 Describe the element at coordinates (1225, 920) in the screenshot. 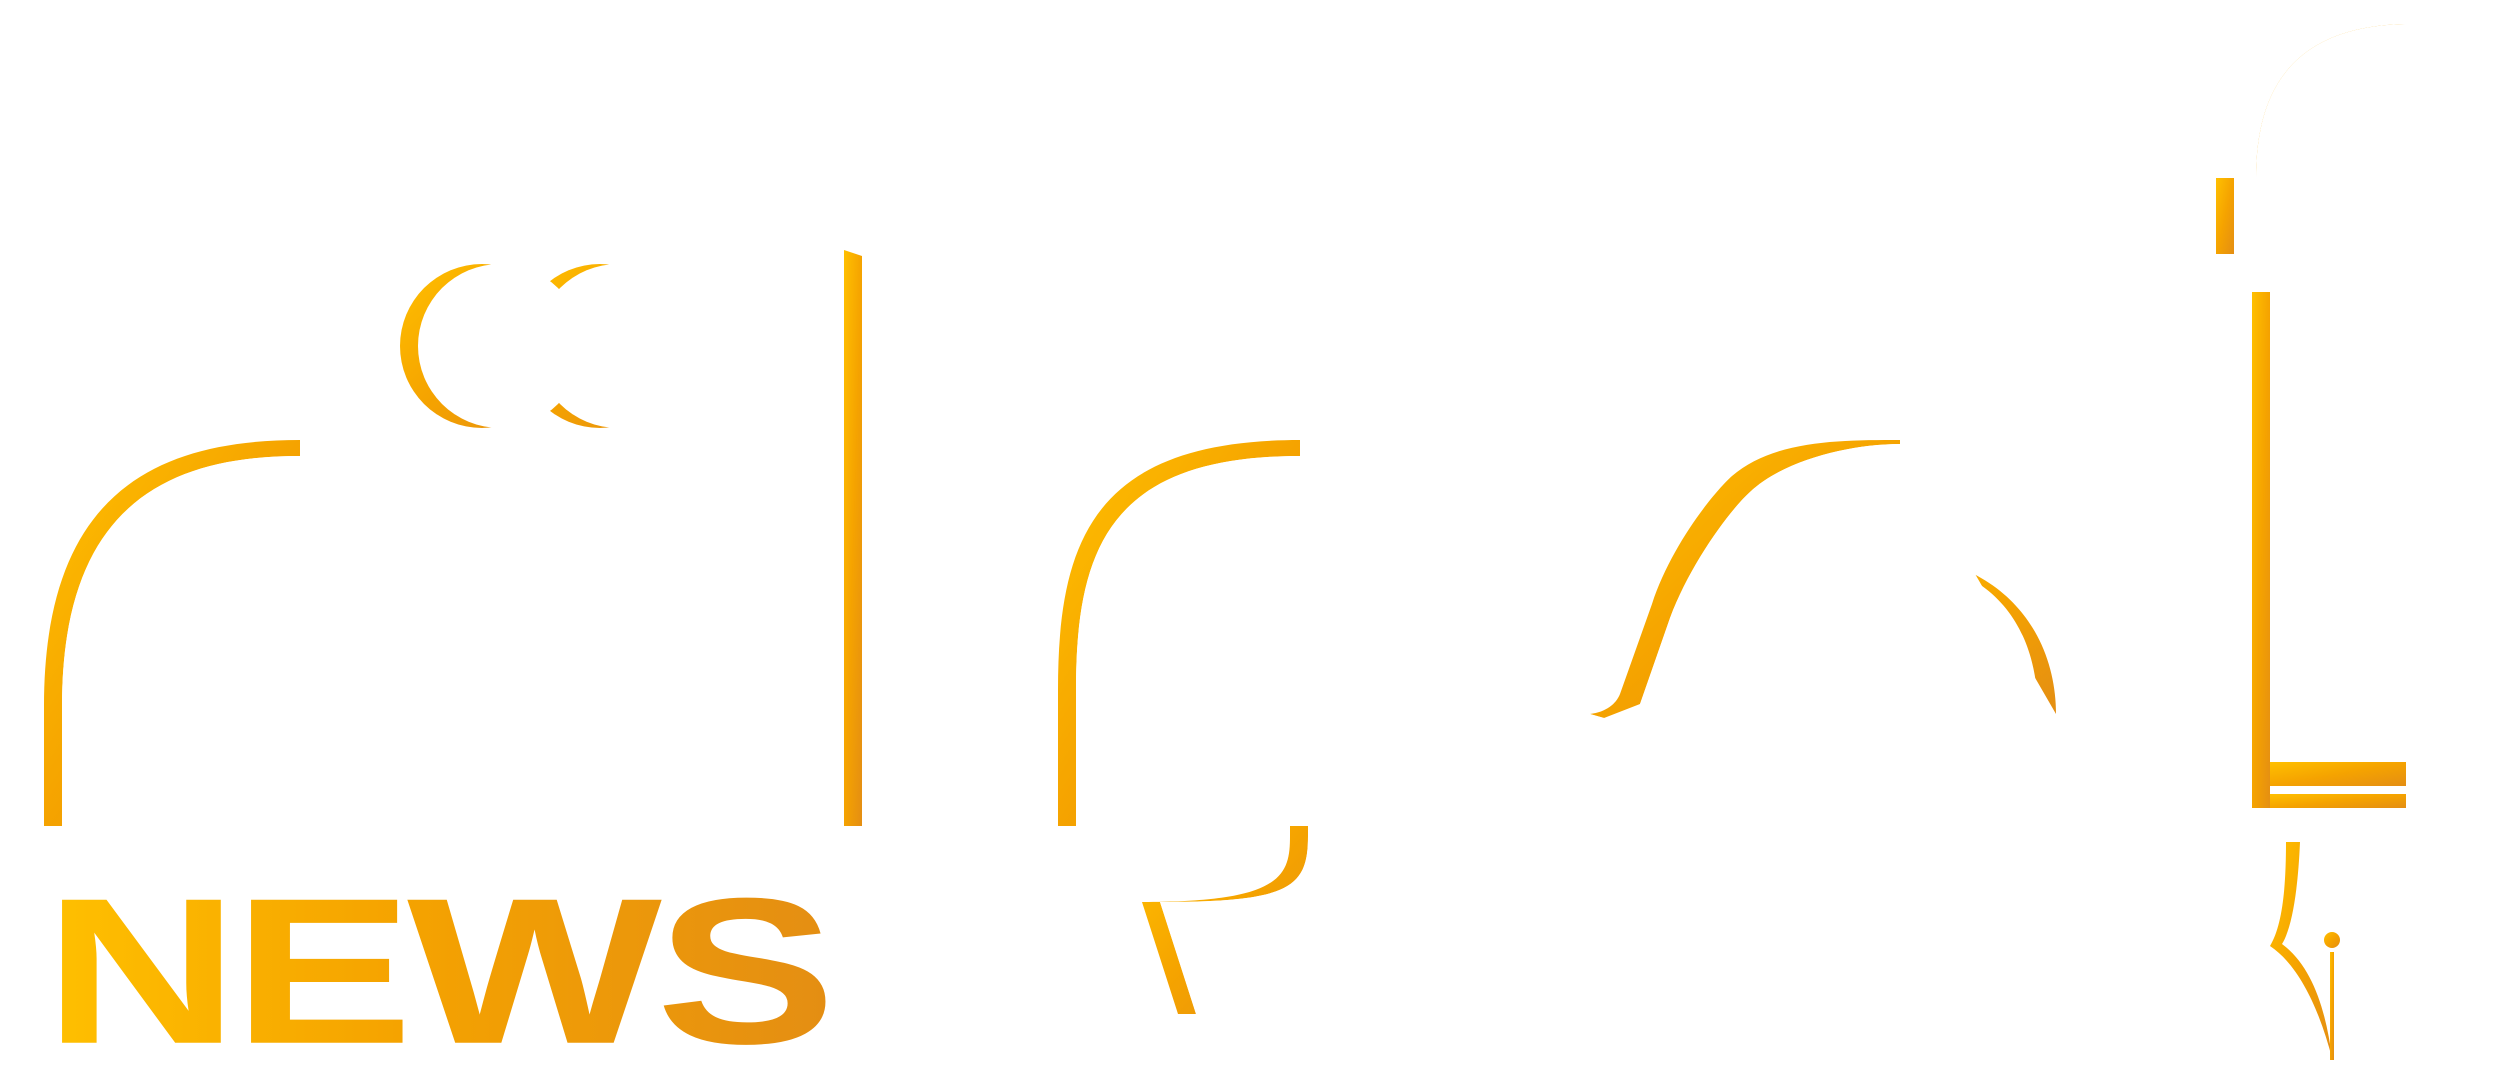

I see `tail-shadow` at that location.